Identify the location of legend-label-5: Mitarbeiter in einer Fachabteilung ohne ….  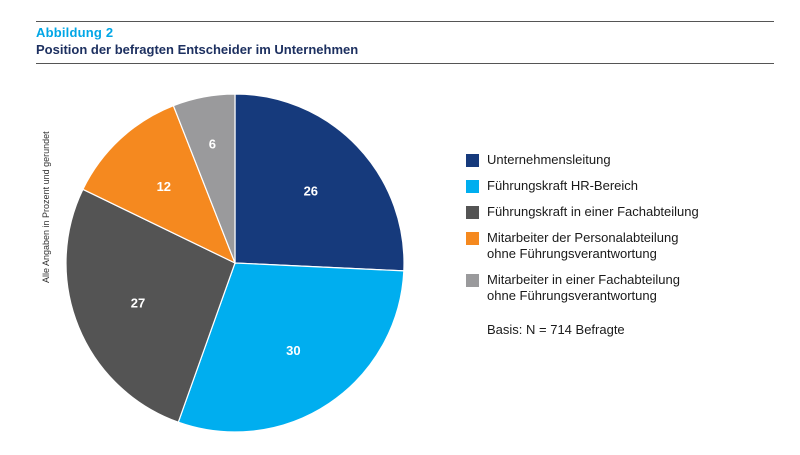
(583, 287).